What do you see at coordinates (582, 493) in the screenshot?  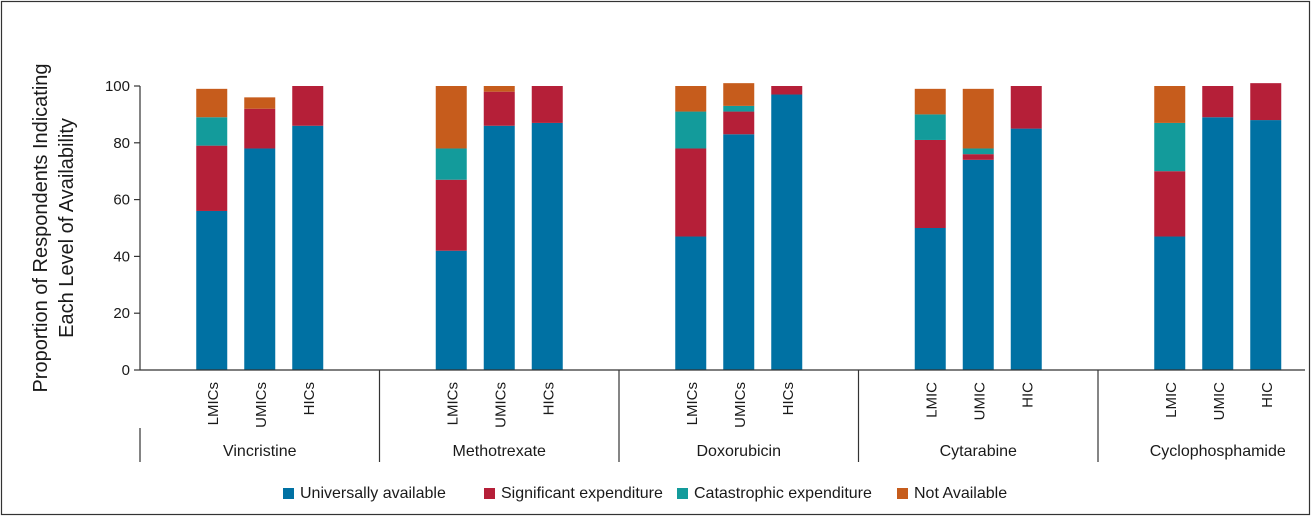 I see `legend-label: Significant expenditure` at bounding box center [582, 493].